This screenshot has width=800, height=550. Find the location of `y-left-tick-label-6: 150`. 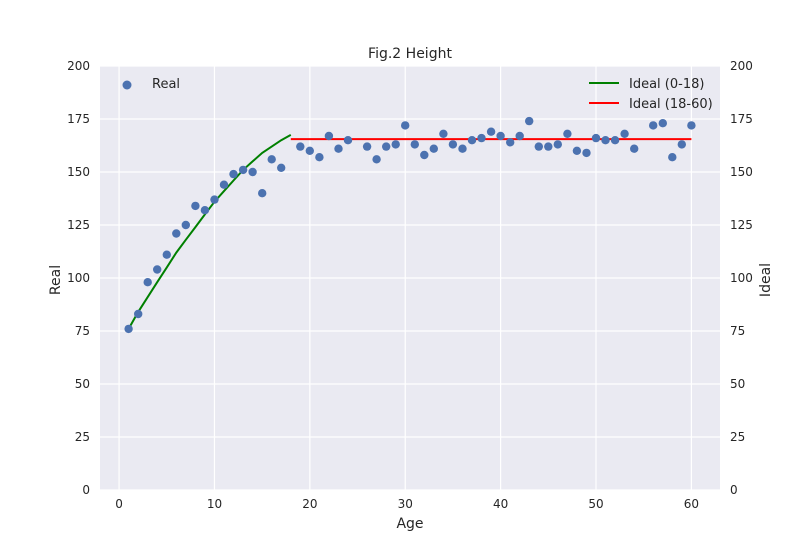

y-left-tick-label-6: 150 is located at coordinates (78, 172).